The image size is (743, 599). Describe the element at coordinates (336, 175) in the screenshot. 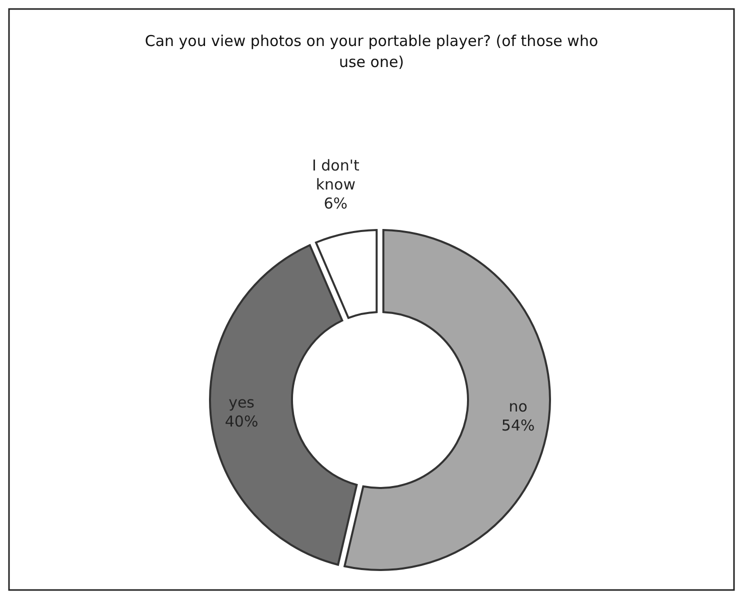

I see `slice-label: I don't know` at that location.